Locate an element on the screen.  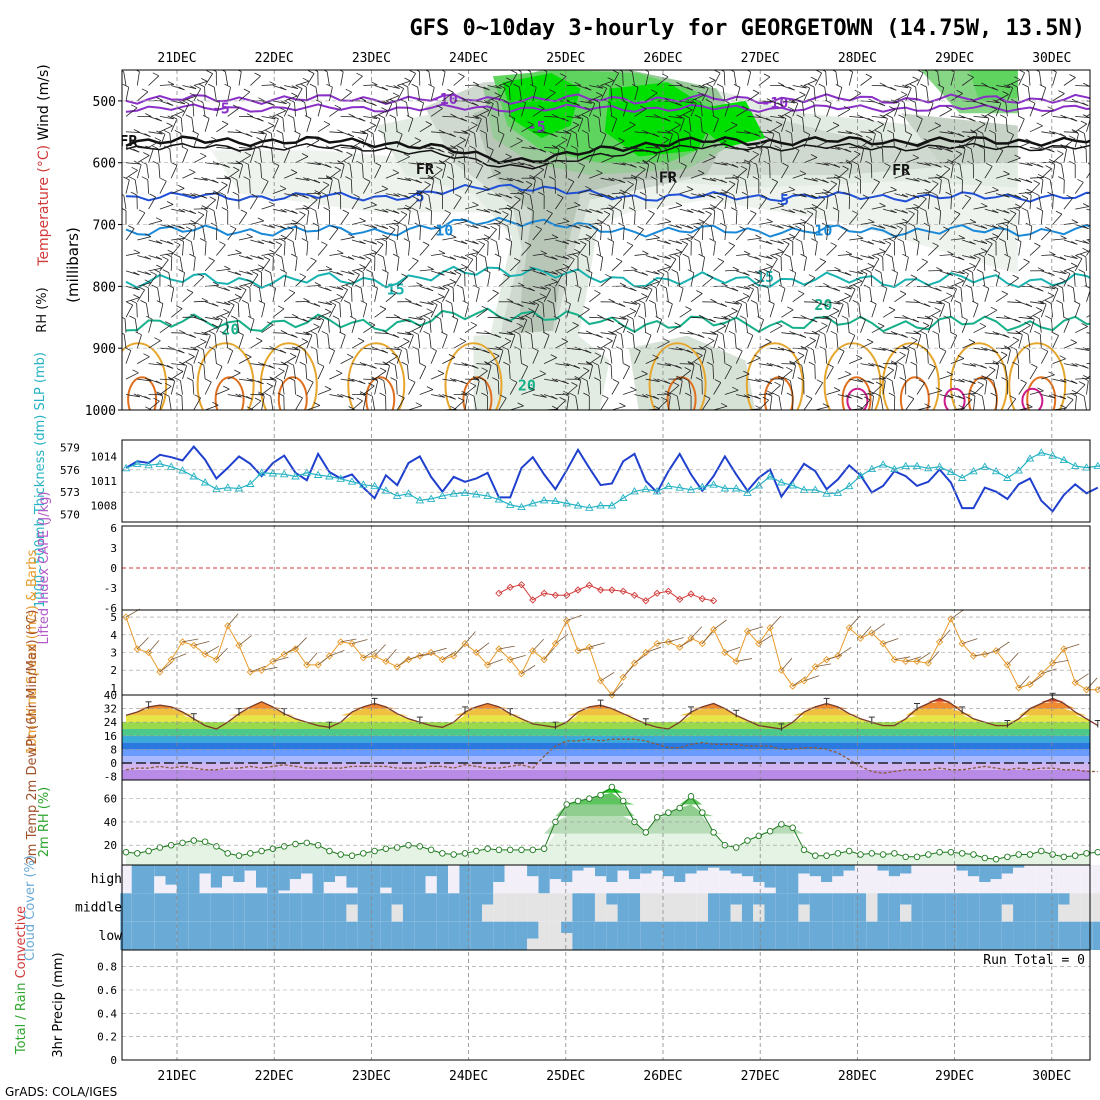
cloud-row-label: low is located at coordinates (111, 936).